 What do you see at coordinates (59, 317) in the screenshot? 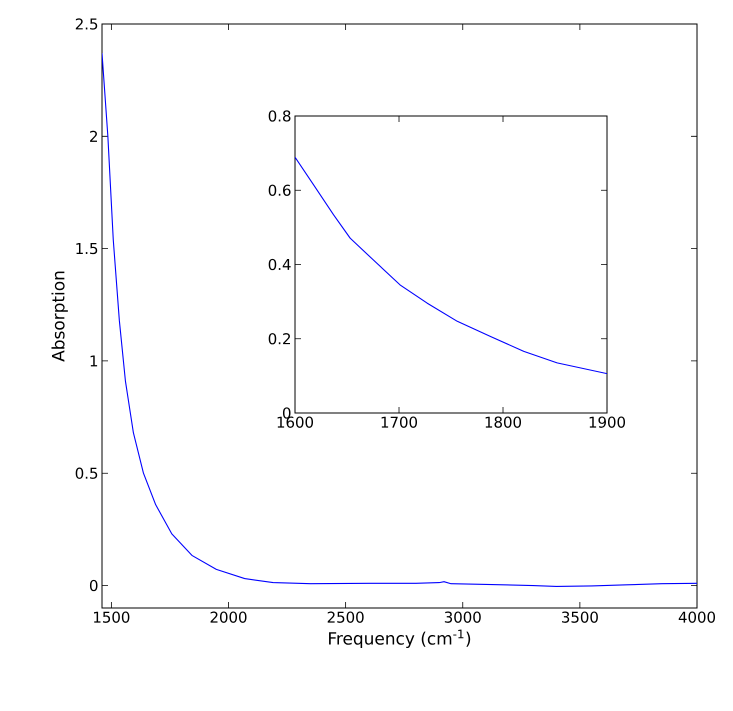
I see `y-axis-title: Absorption` at bounding box center [59, 317].